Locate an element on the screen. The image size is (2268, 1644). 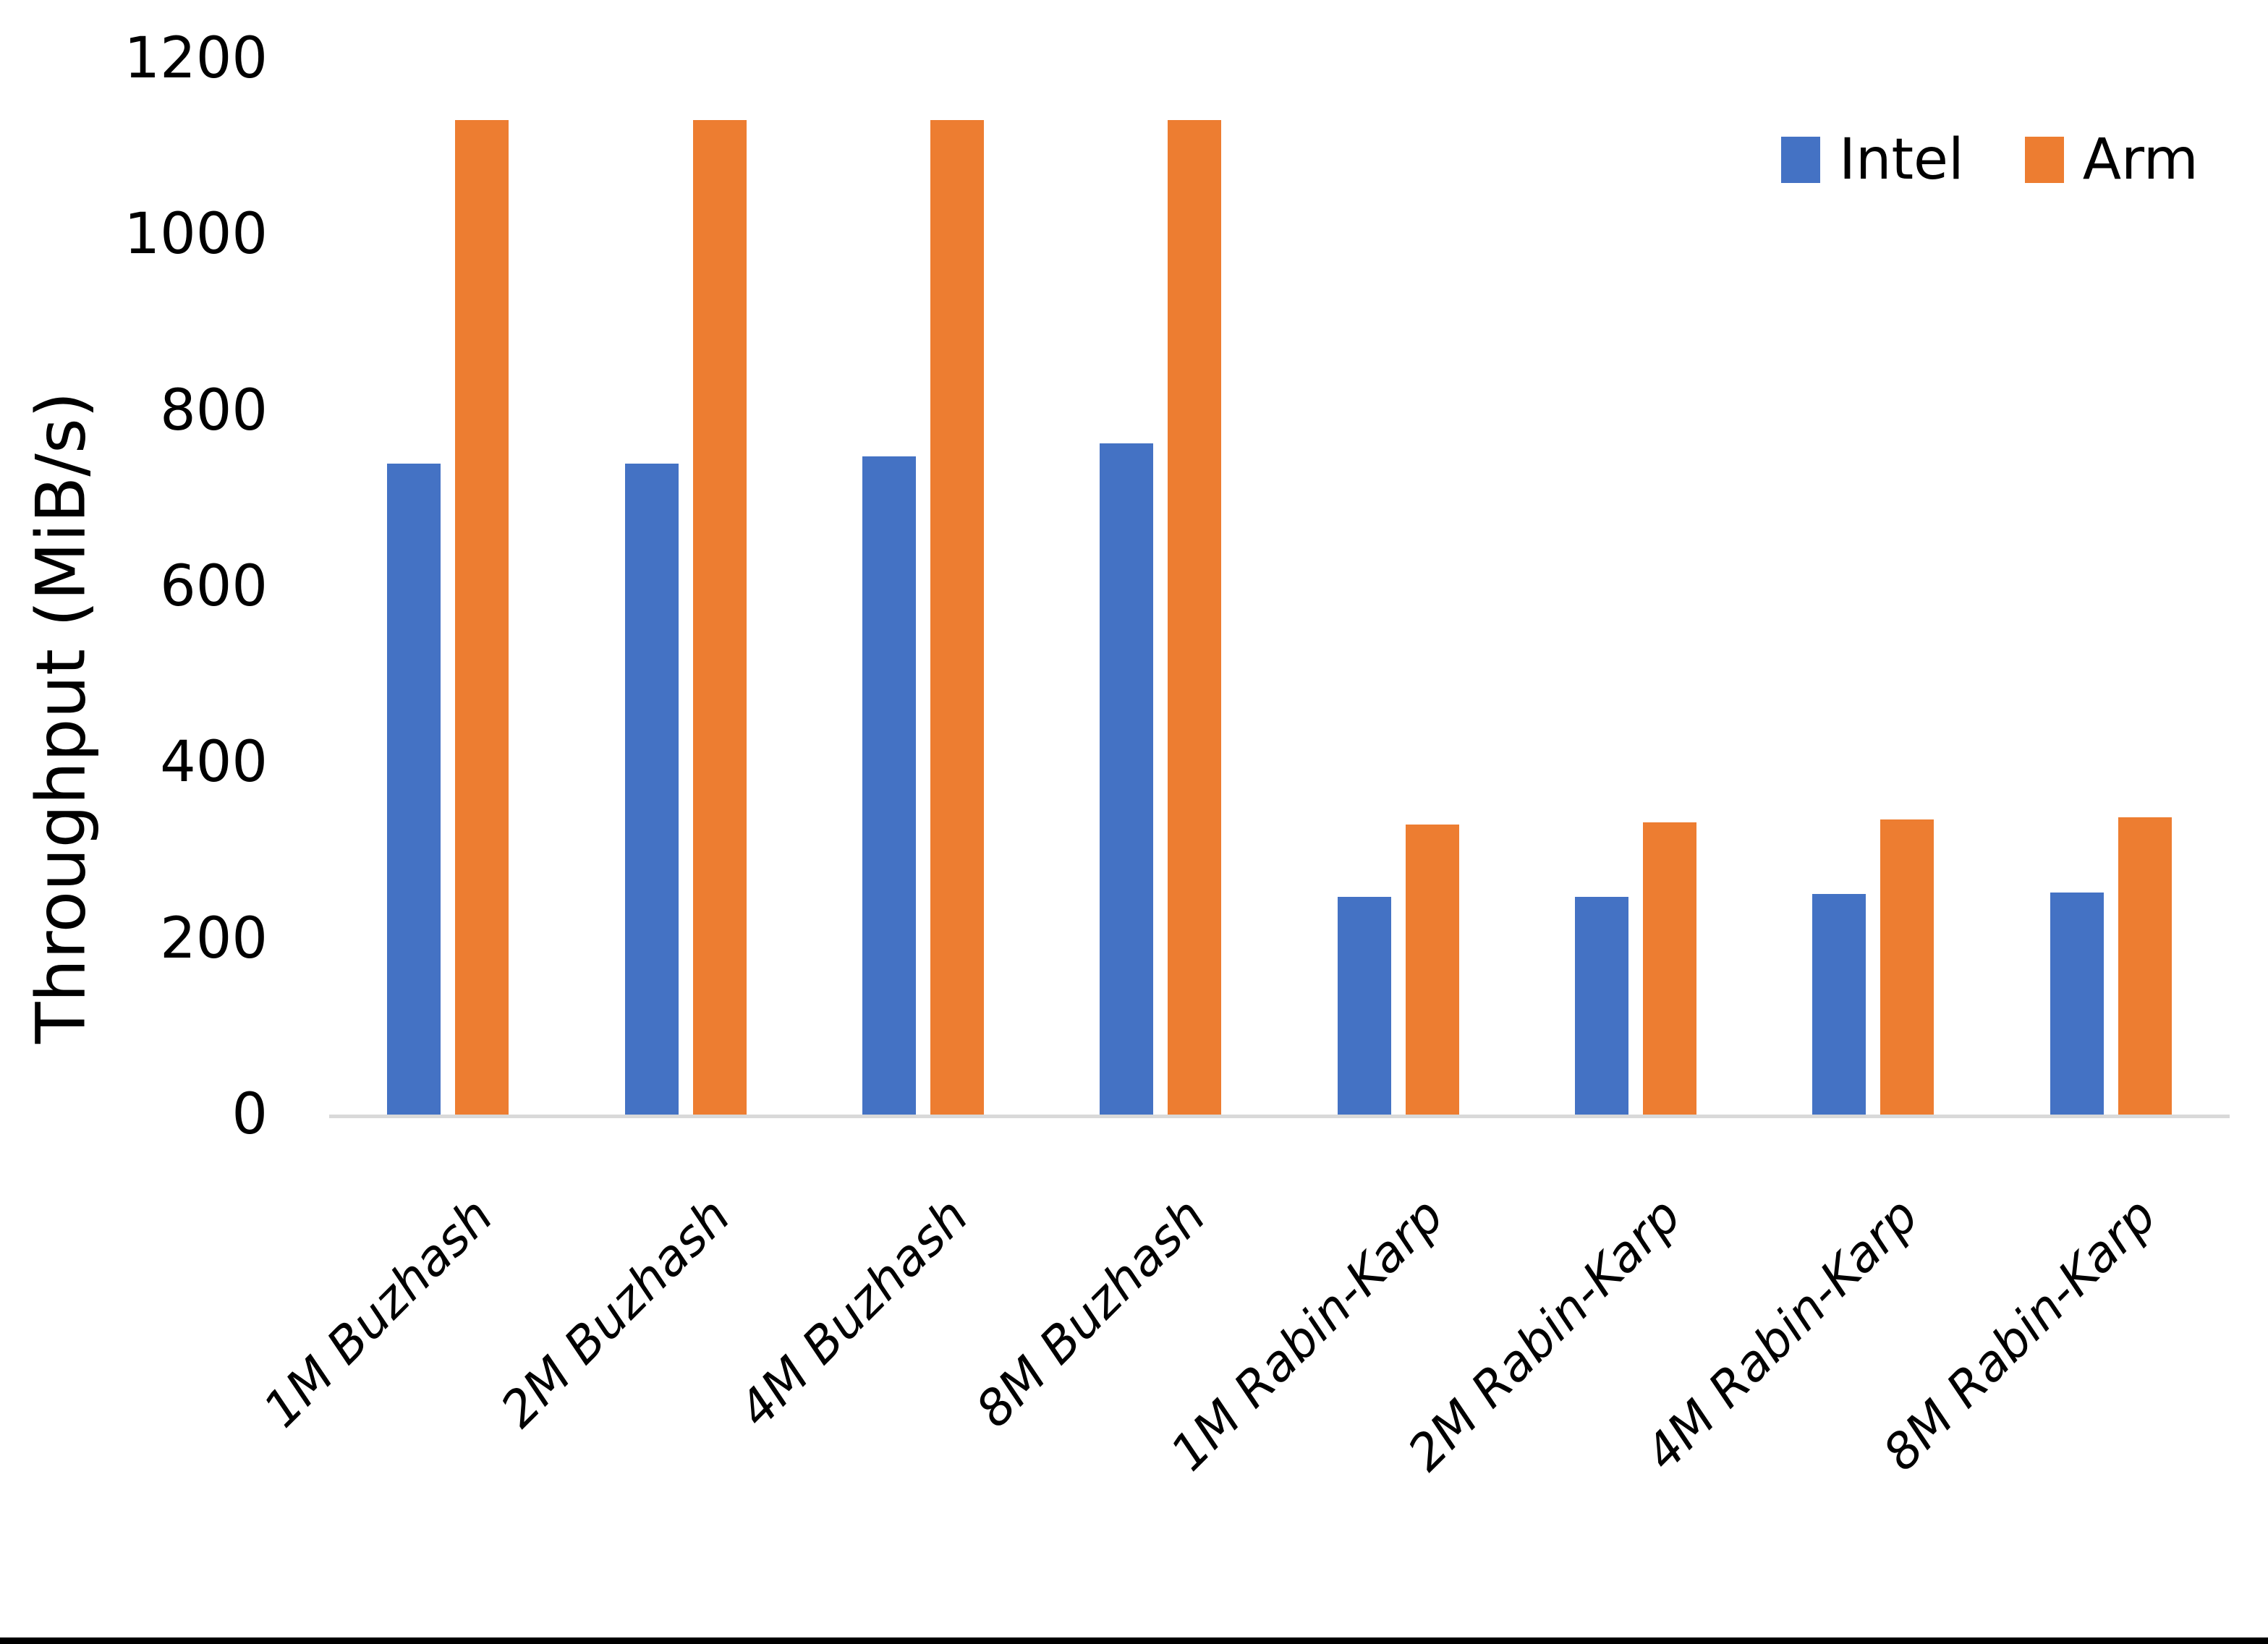
y-tick-label-0: 0 is located at coordinates (250, 1114).